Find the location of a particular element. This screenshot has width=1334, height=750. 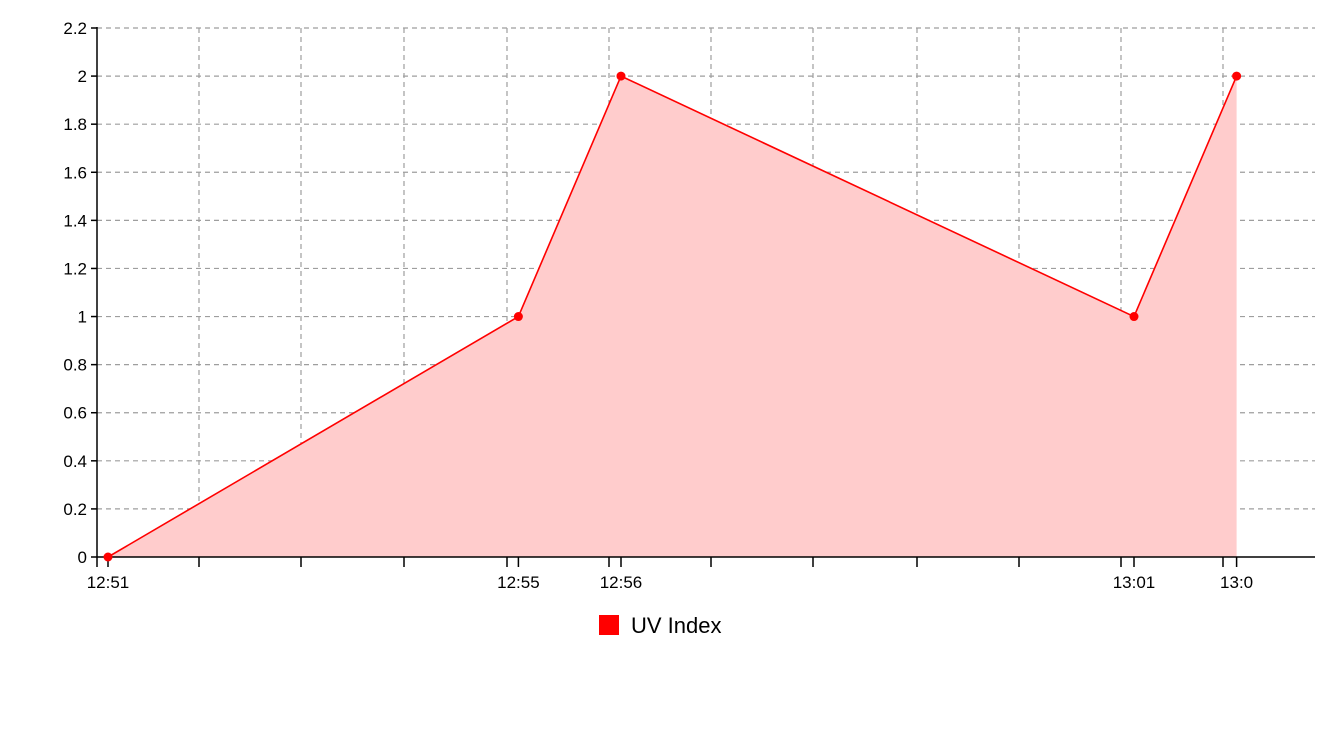

x-tick-label: 12:56 is located at coordinates (621, 582).